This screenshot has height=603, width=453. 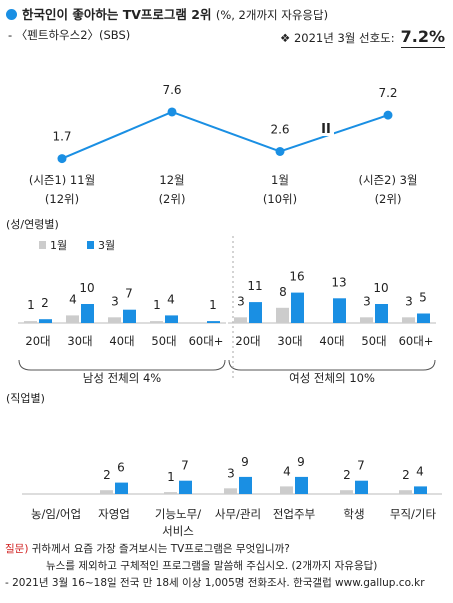 What do you see at coordinates (25, 398) in the screenshot?
I see `section-label-occupation: (직업별)` at bounding box center [25, 398].